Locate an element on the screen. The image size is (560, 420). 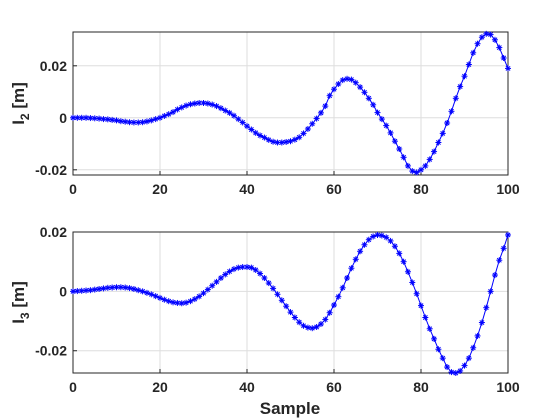
x-tick-label: 60 is located at coordinates (334, 189).